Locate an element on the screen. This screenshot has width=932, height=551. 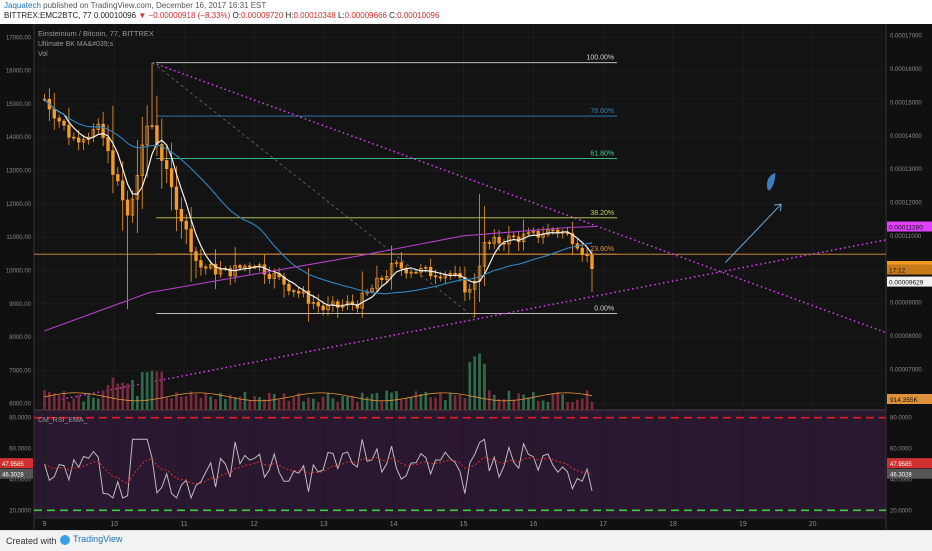
left-tick-label: 10000.00 is located at coordinates (19, 271).